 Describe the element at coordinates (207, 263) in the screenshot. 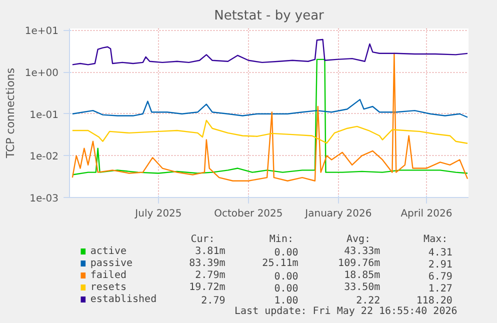

I see `text: 83.39m` at that location.